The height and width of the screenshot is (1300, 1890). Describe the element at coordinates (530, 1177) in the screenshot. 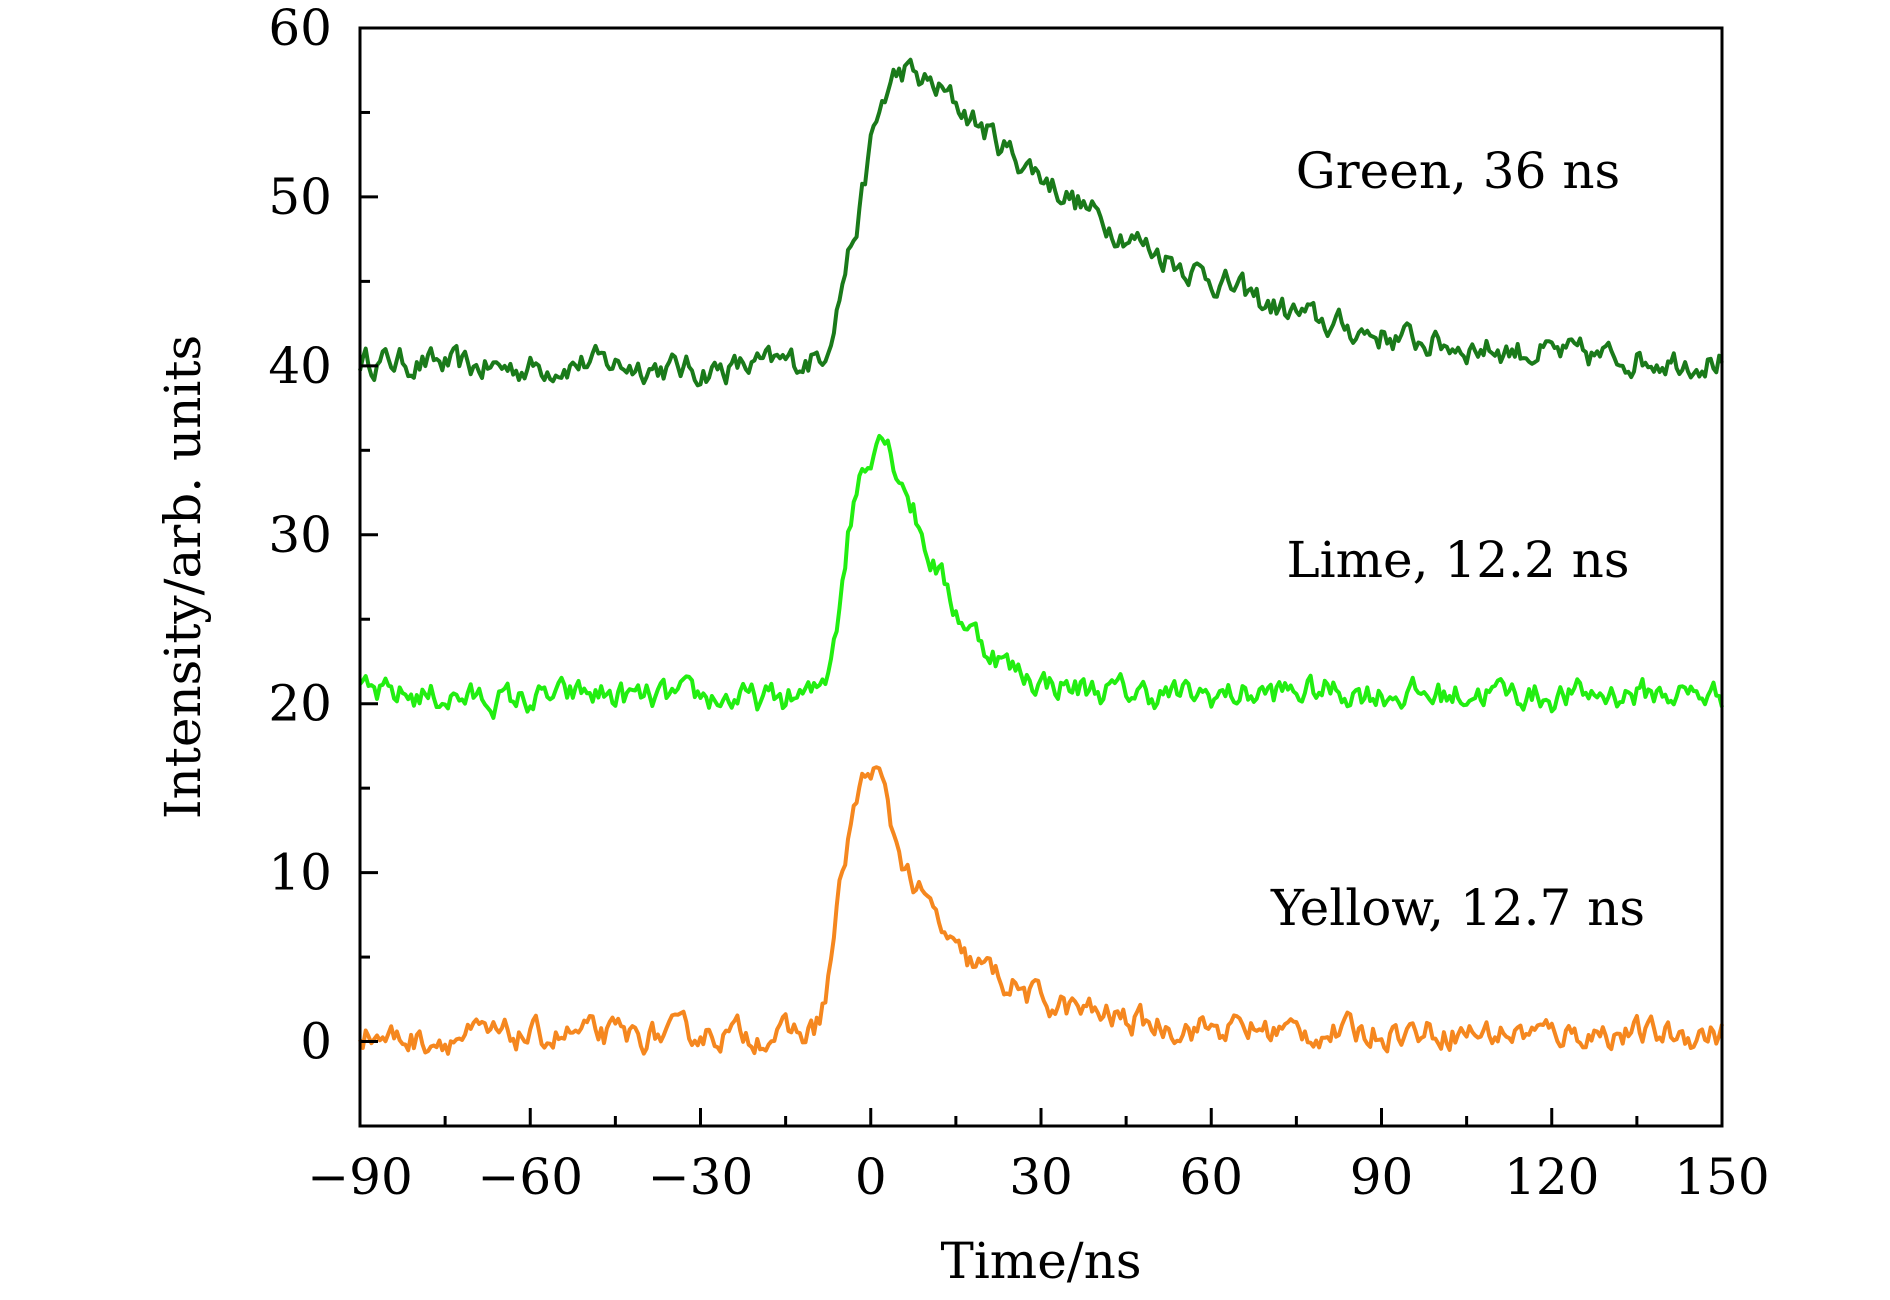

I see `x-tick-label: −60` at that location.